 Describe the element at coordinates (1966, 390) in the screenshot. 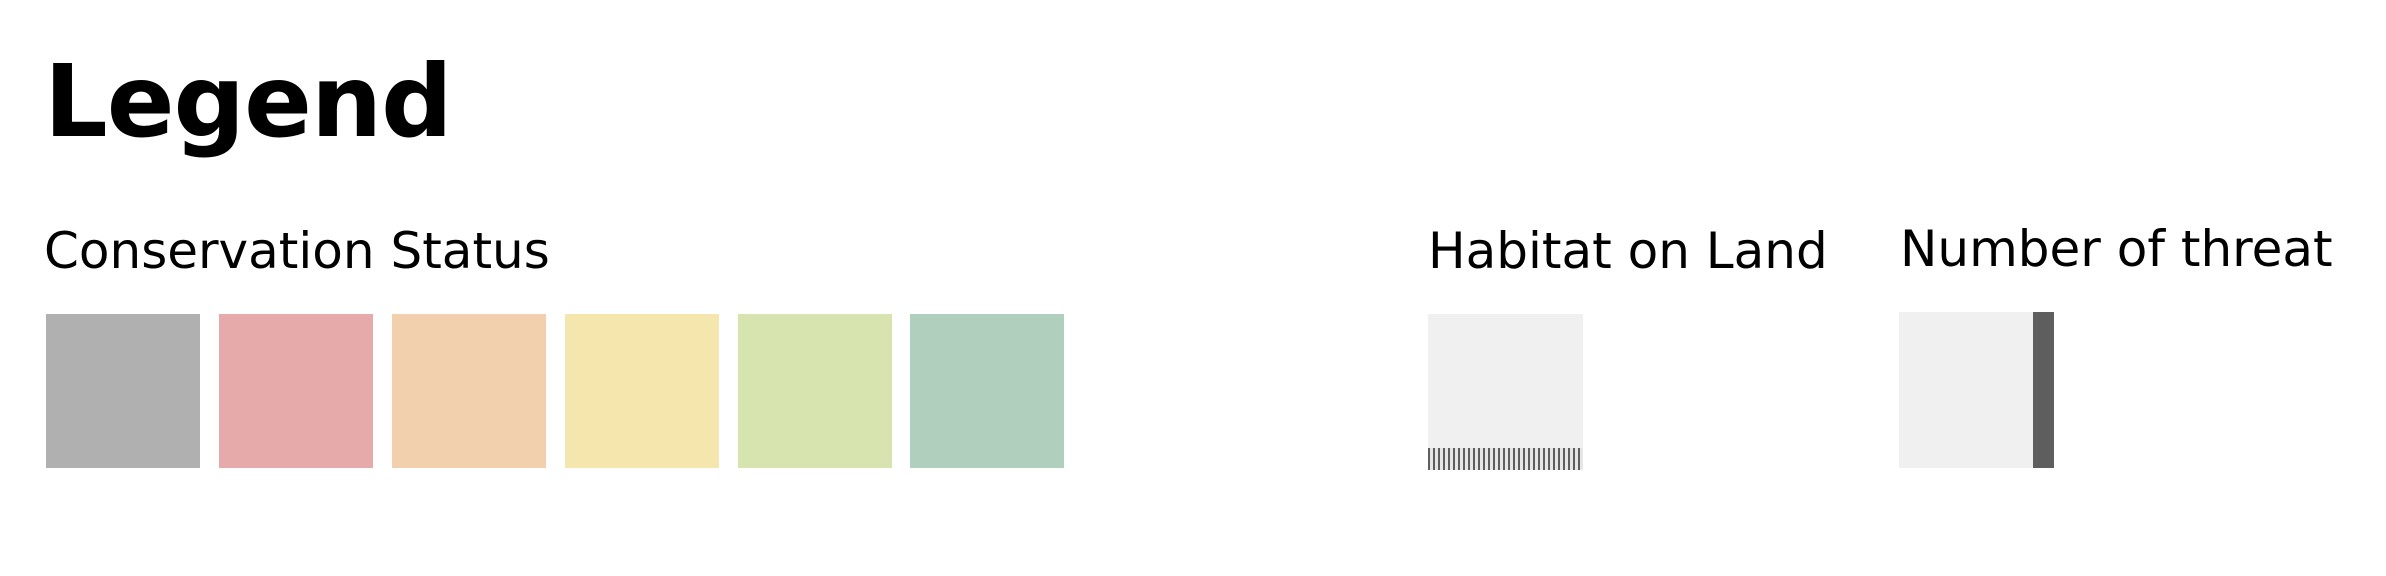

I see `threat-fill` at that location.